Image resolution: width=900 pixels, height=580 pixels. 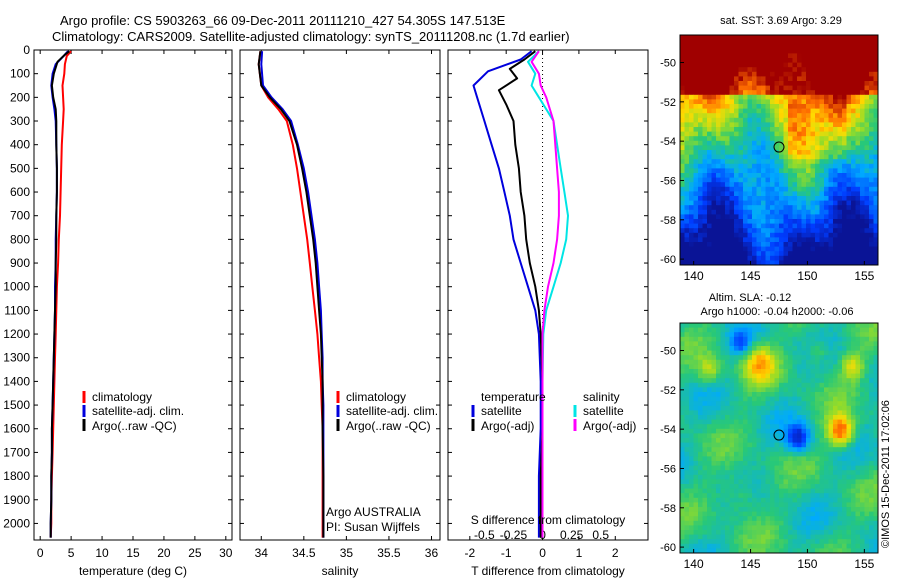 What do you see at coordinates (579, 553) in the screenshot?
I see `x-tick-label: 1` at bounding box center [579, 553].